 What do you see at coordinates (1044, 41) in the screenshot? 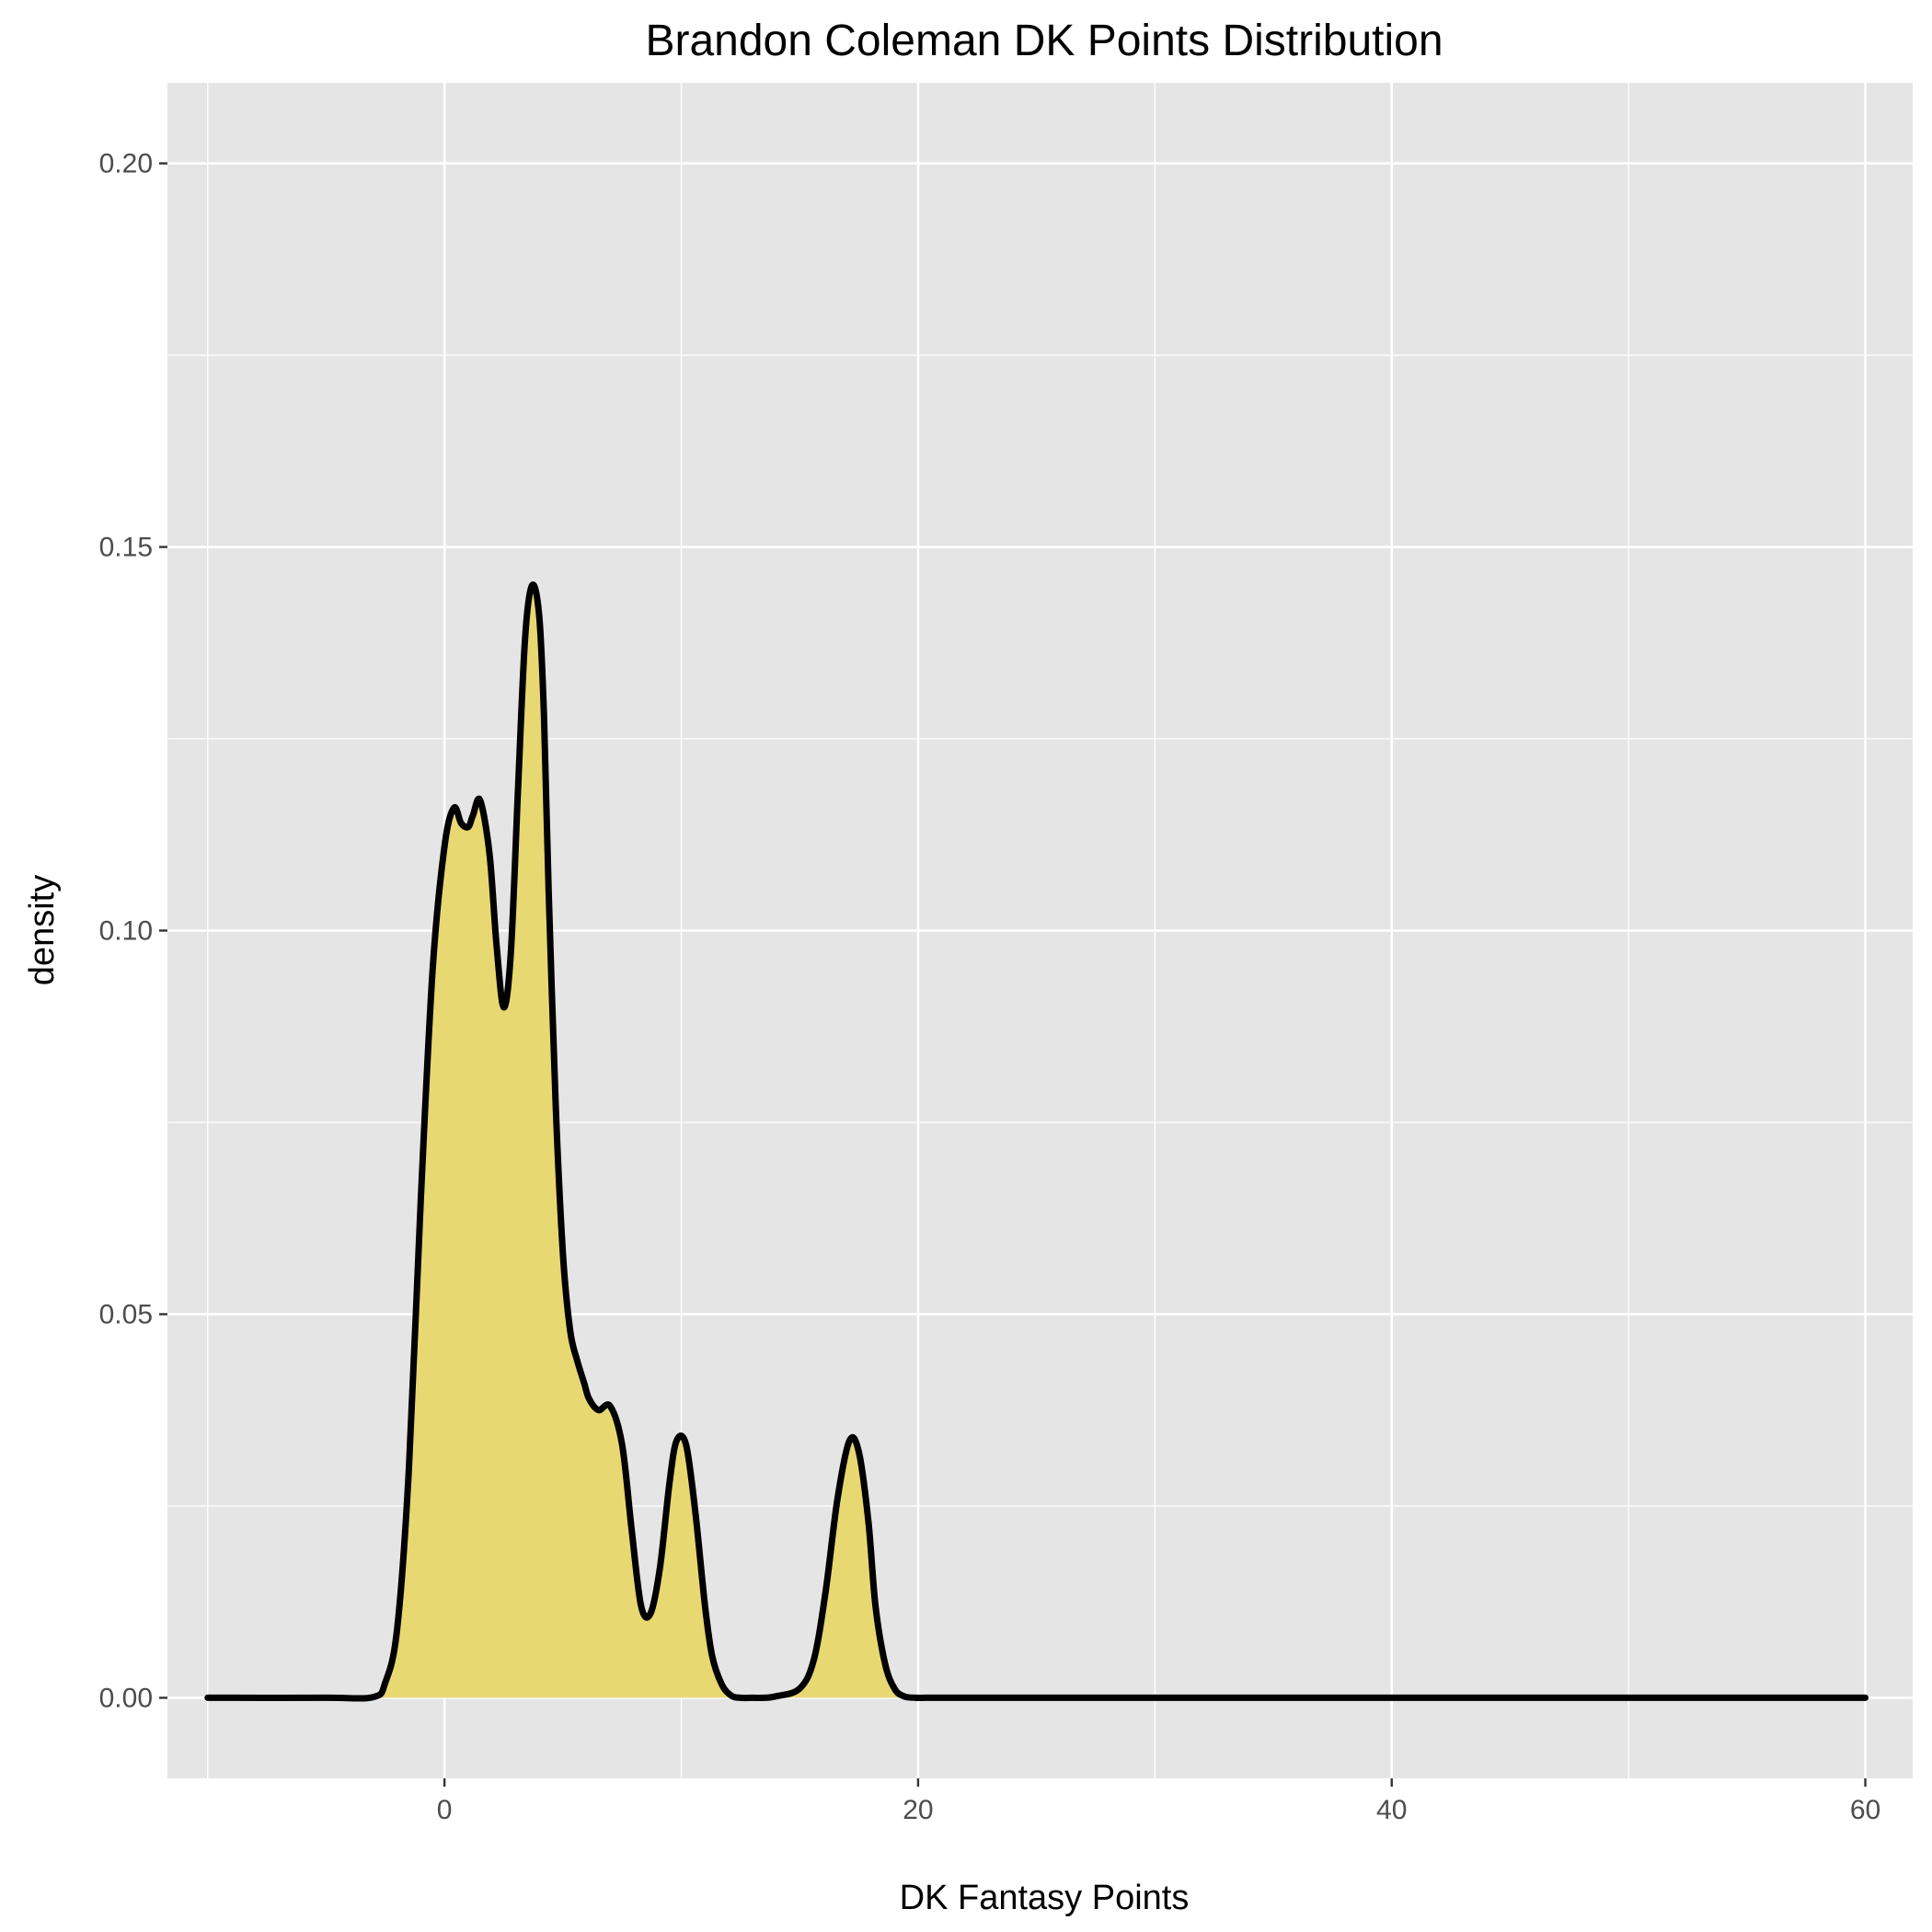
I see `chart-title: Brandon Coleman DK Points Distribution` at bounding box center [1044, 41].